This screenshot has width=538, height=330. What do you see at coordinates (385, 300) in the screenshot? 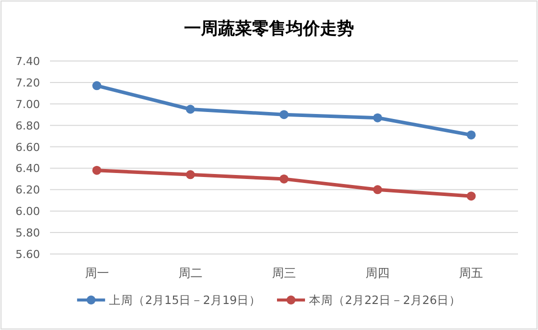
I see `legend-label: 本周（2月22日－2月26日）` at bounding box center [385, 300].